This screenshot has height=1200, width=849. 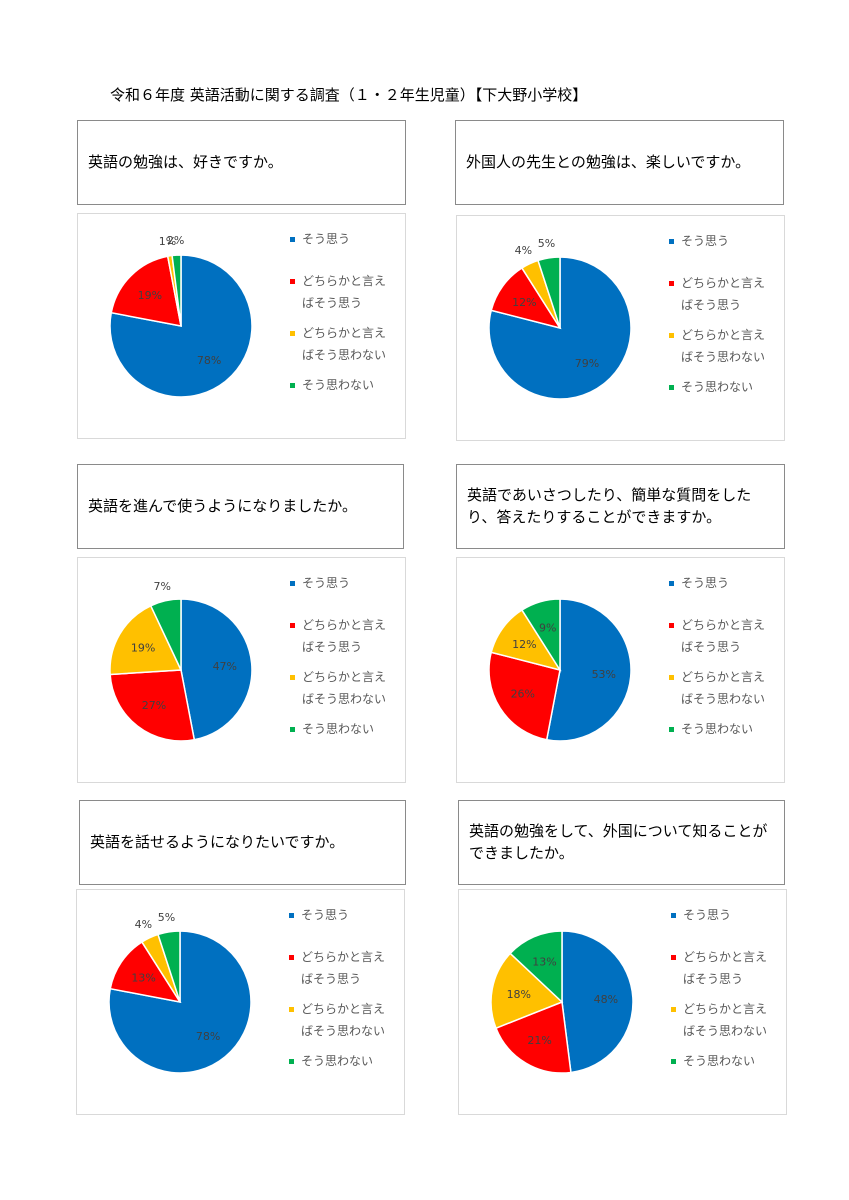 I want to click on data-label: 27%, so click(x=154, y=705).